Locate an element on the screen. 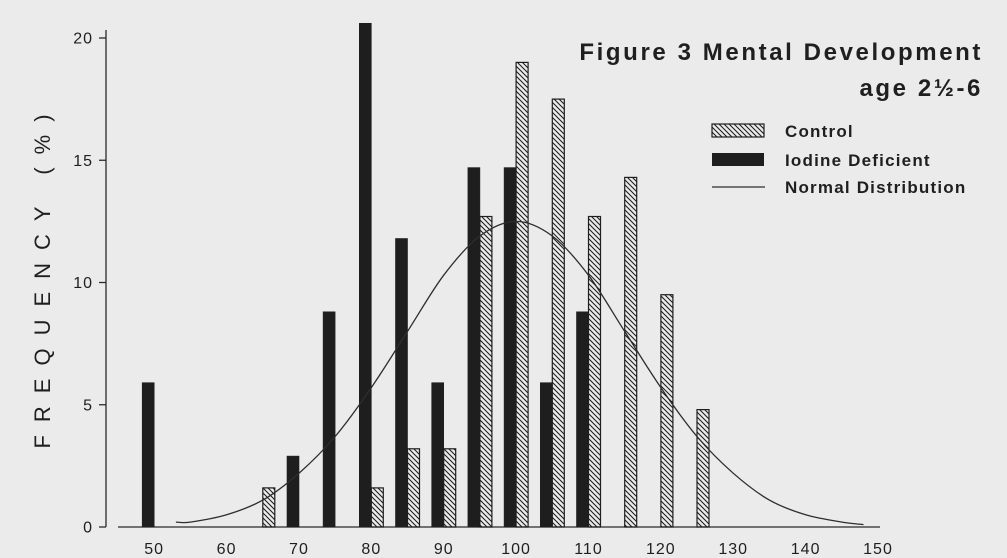  y-axis-label: FREQUENCY (%) is located at coordinates (42, 274).